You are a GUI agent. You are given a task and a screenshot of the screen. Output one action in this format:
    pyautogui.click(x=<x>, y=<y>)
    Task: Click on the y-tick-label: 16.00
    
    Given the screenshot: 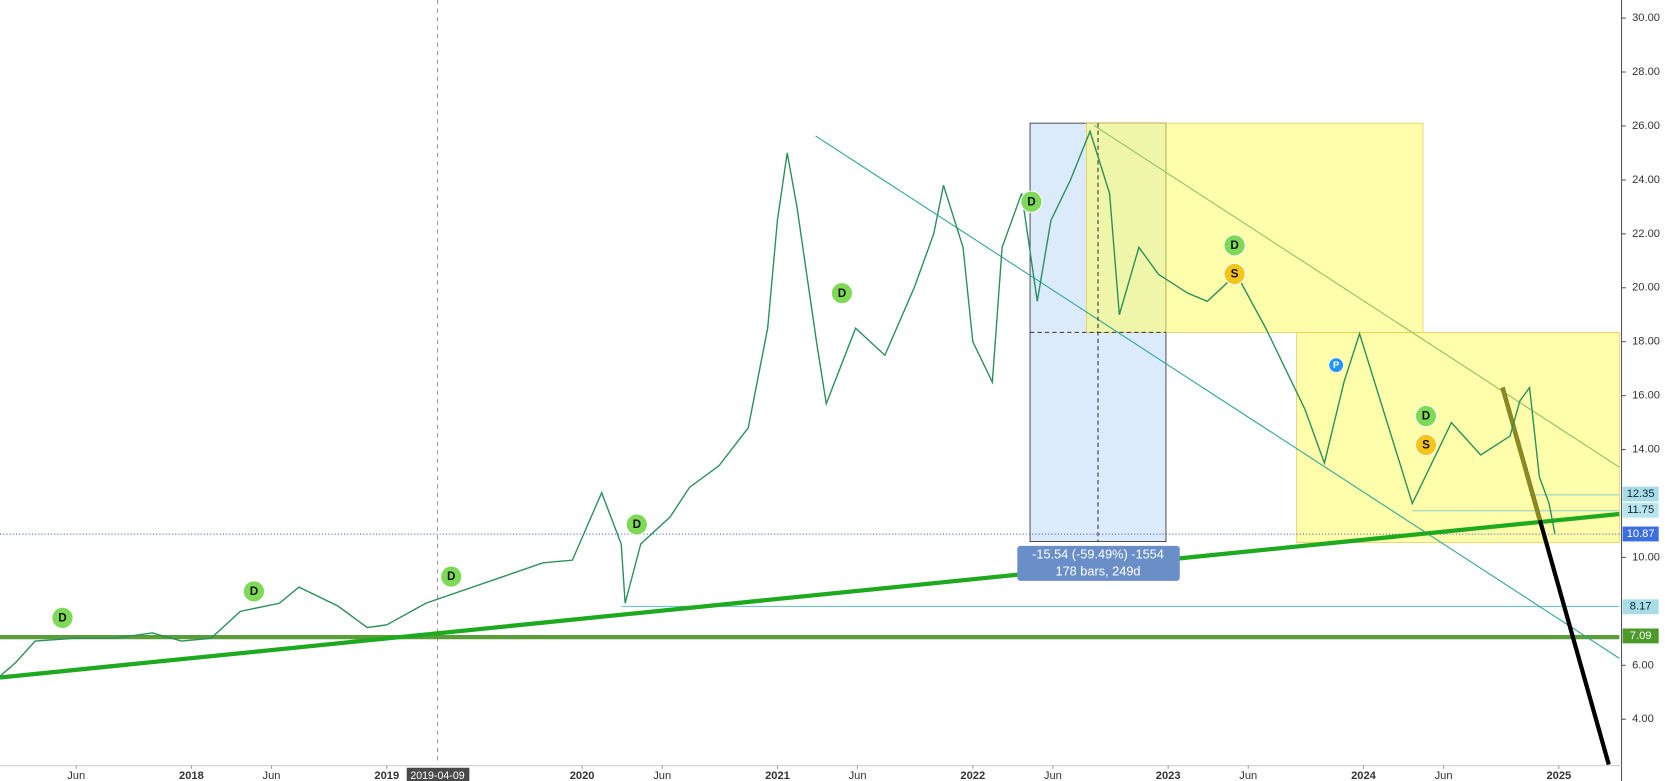 What is the action you would take?
    pyautogui.click(x=1646, y=396)
    